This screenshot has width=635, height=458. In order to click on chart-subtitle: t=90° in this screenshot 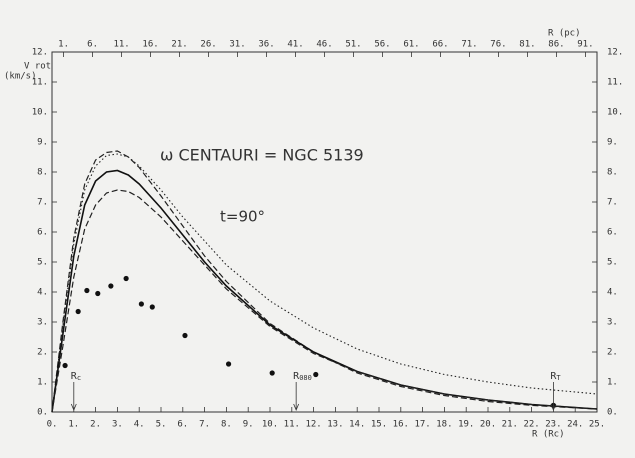, I will do `click(242, 217)`.